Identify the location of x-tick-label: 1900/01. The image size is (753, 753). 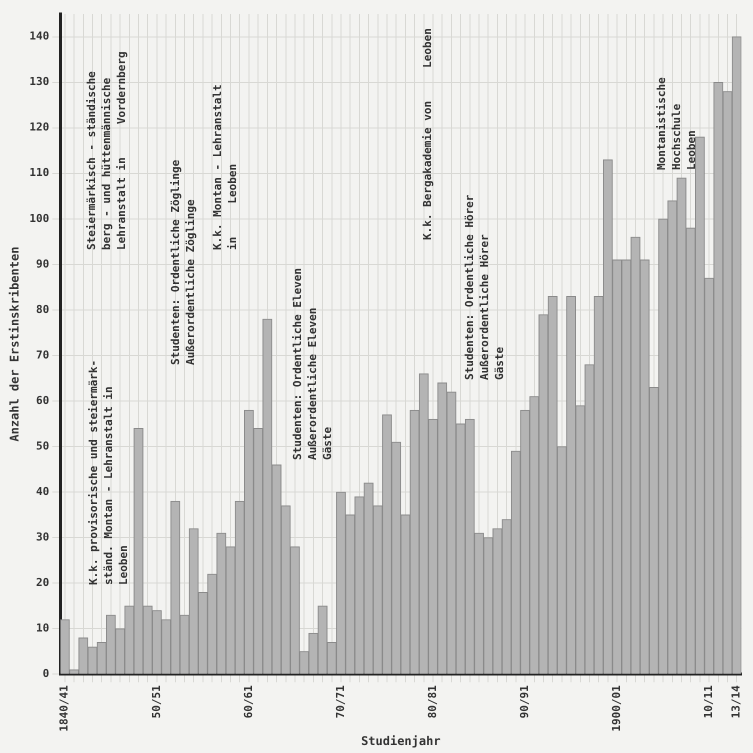
(616, 708).